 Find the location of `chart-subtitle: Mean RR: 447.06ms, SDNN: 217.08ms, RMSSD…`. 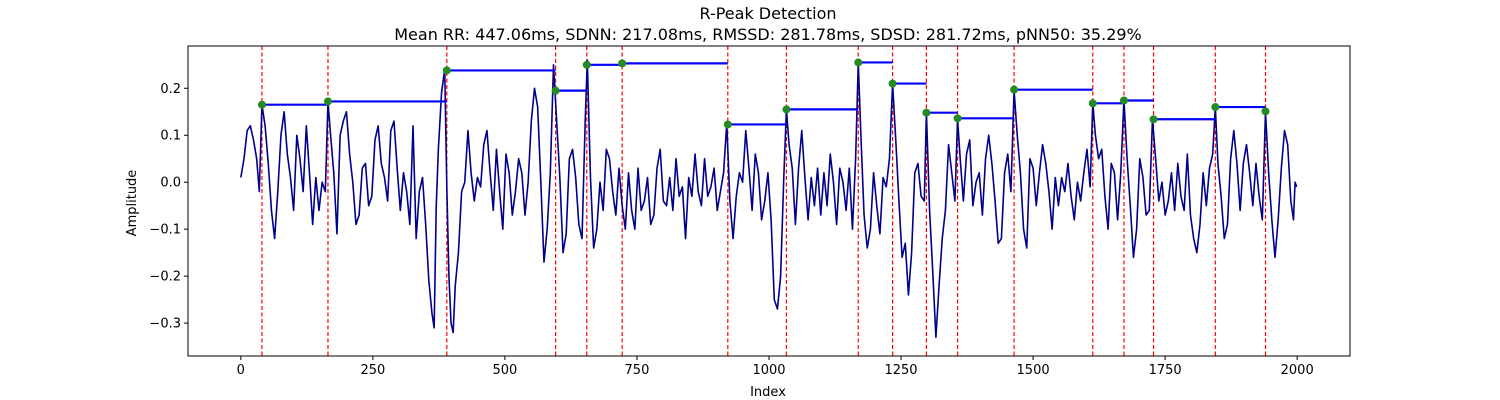

chart-subtitle: Mean RR: 447.06ms, SDNN: 217.08ms, RMSSD… is located at coordinates (768, 34).